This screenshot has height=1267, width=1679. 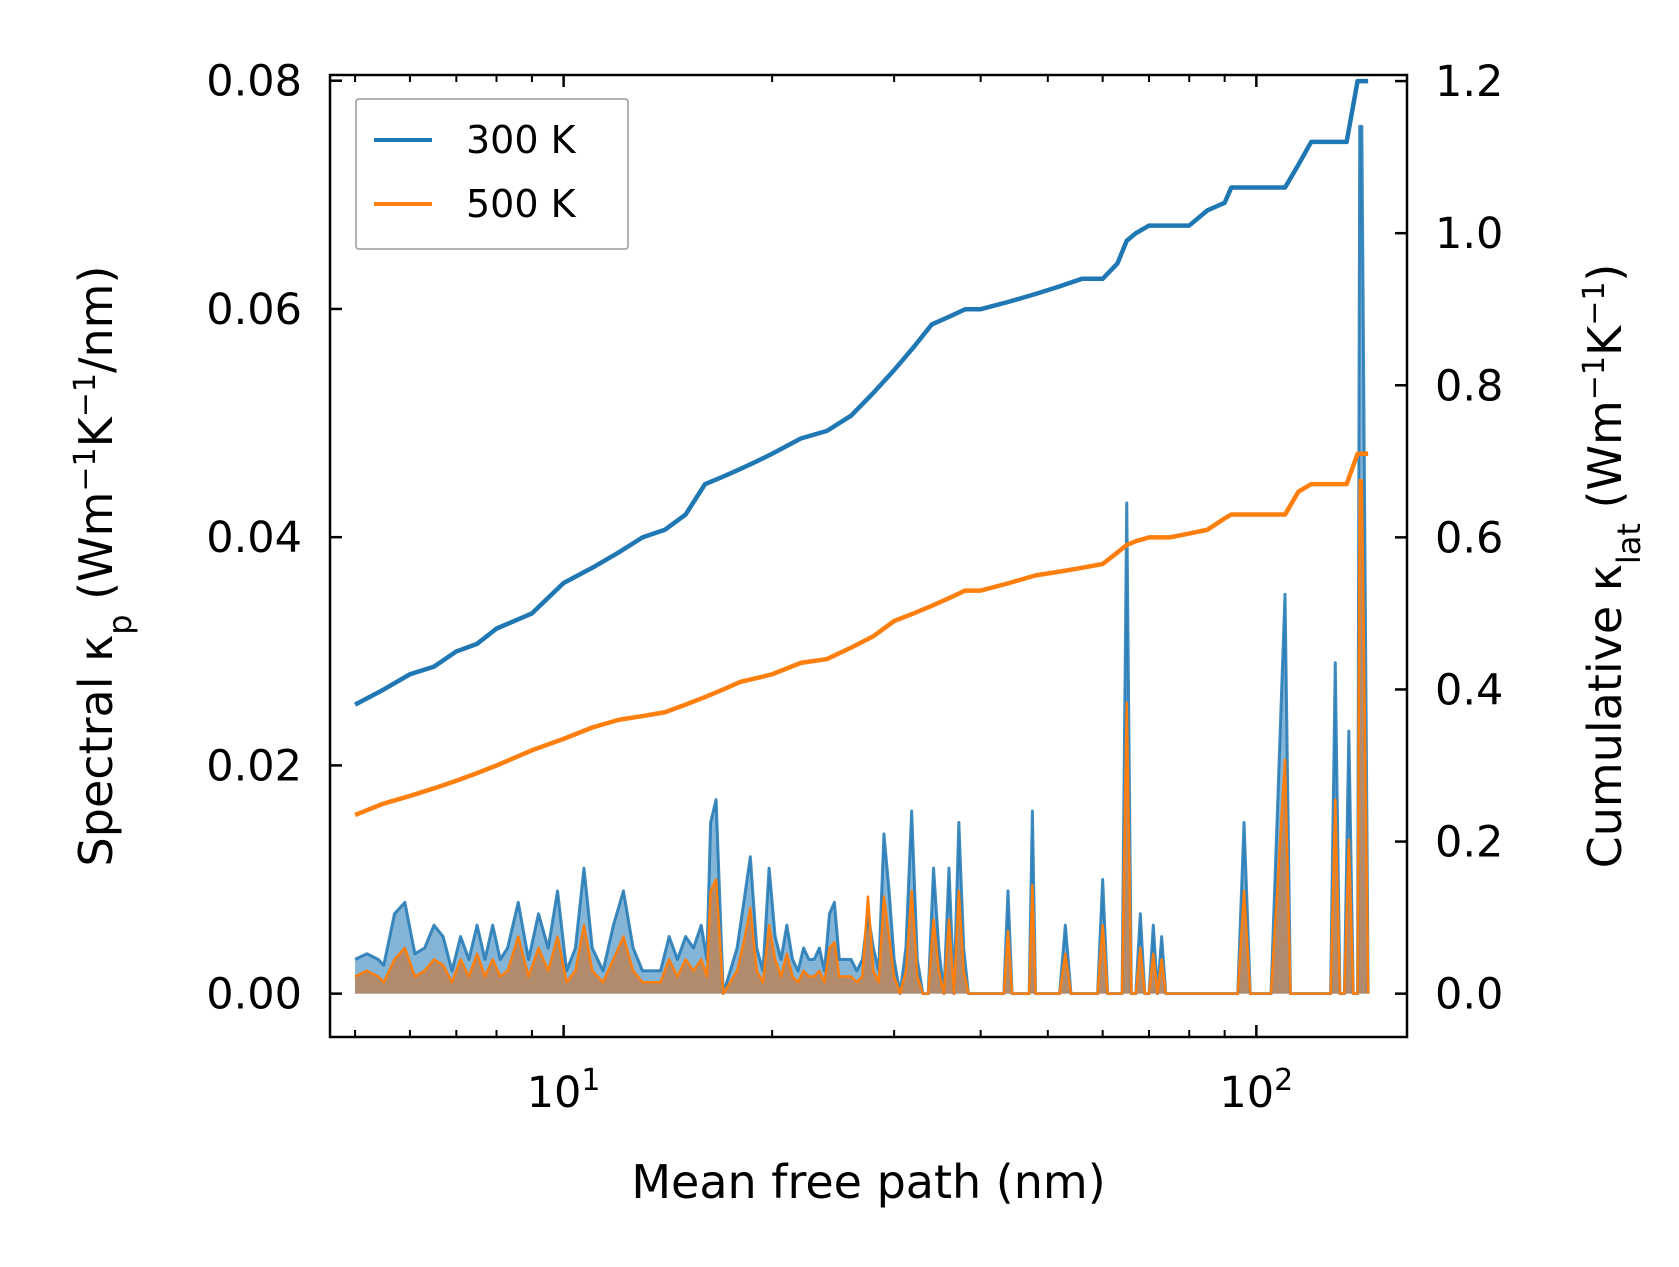 I want to click on y-axis-left-label: Spectral κp (Wm−1K−1/nm), so click(x=104, y=566).